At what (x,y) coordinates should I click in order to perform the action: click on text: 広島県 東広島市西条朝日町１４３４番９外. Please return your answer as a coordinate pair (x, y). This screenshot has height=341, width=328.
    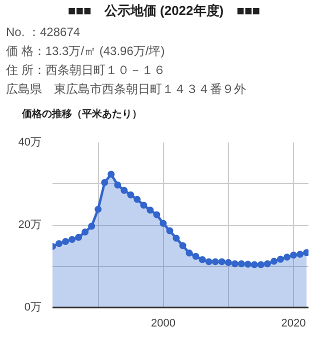
    Looking at the image, I should click on (126, 89).